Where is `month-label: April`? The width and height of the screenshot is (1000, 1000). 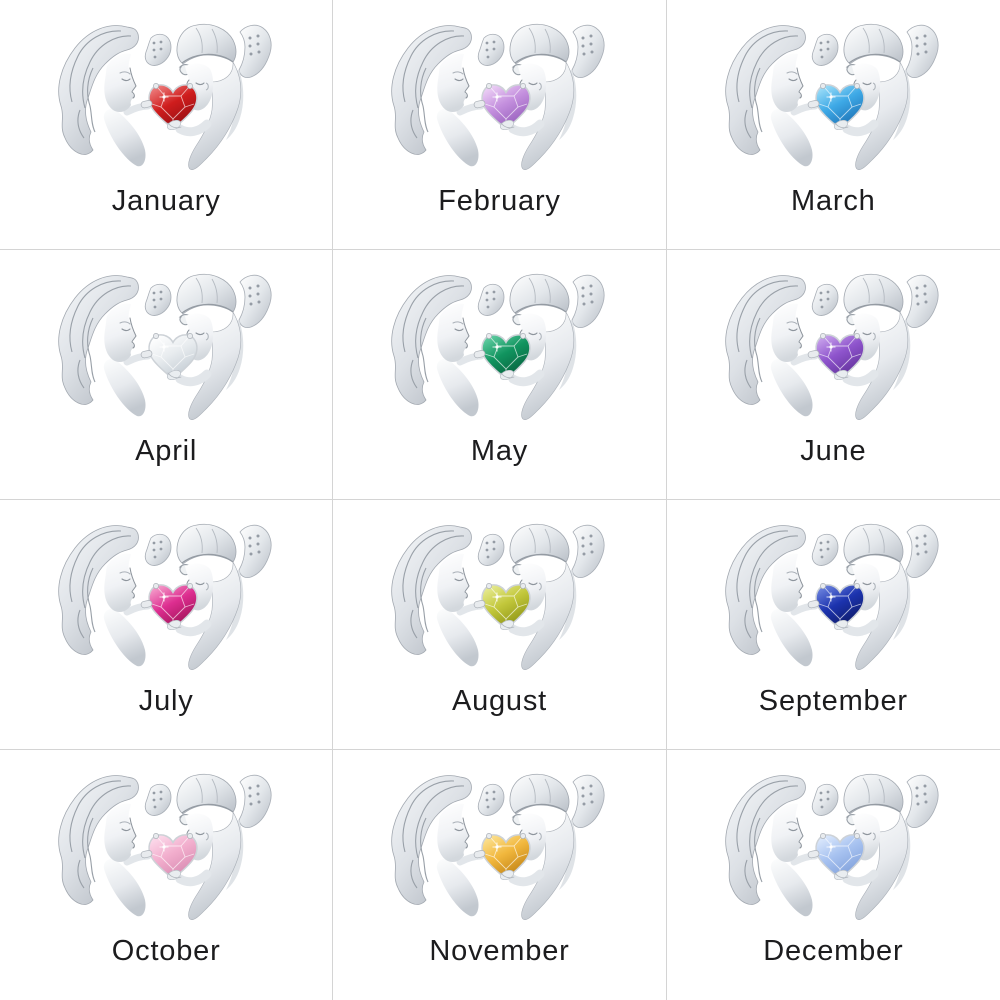 month-label: April is located at coordinates (166, 451).